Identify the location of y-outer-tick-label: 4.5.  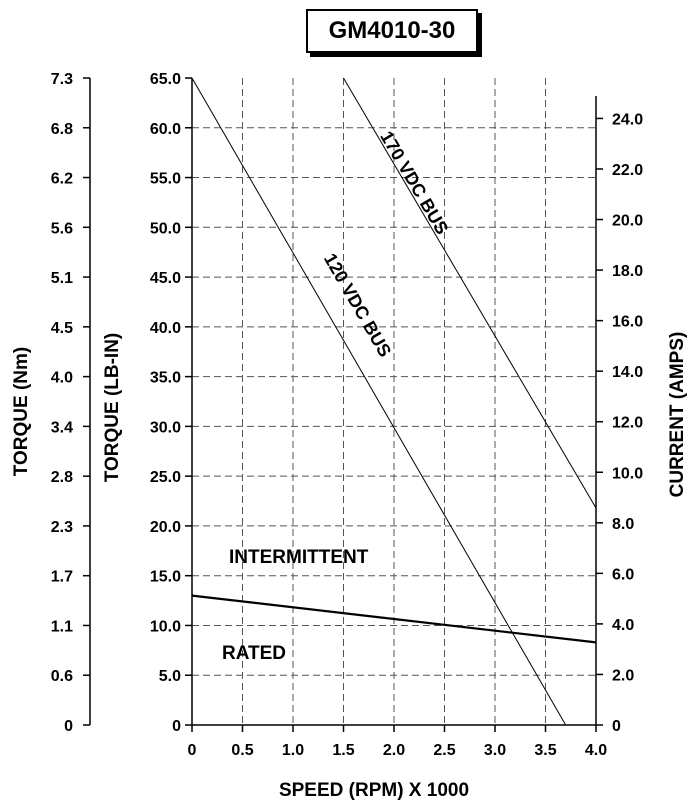
(62, 328).